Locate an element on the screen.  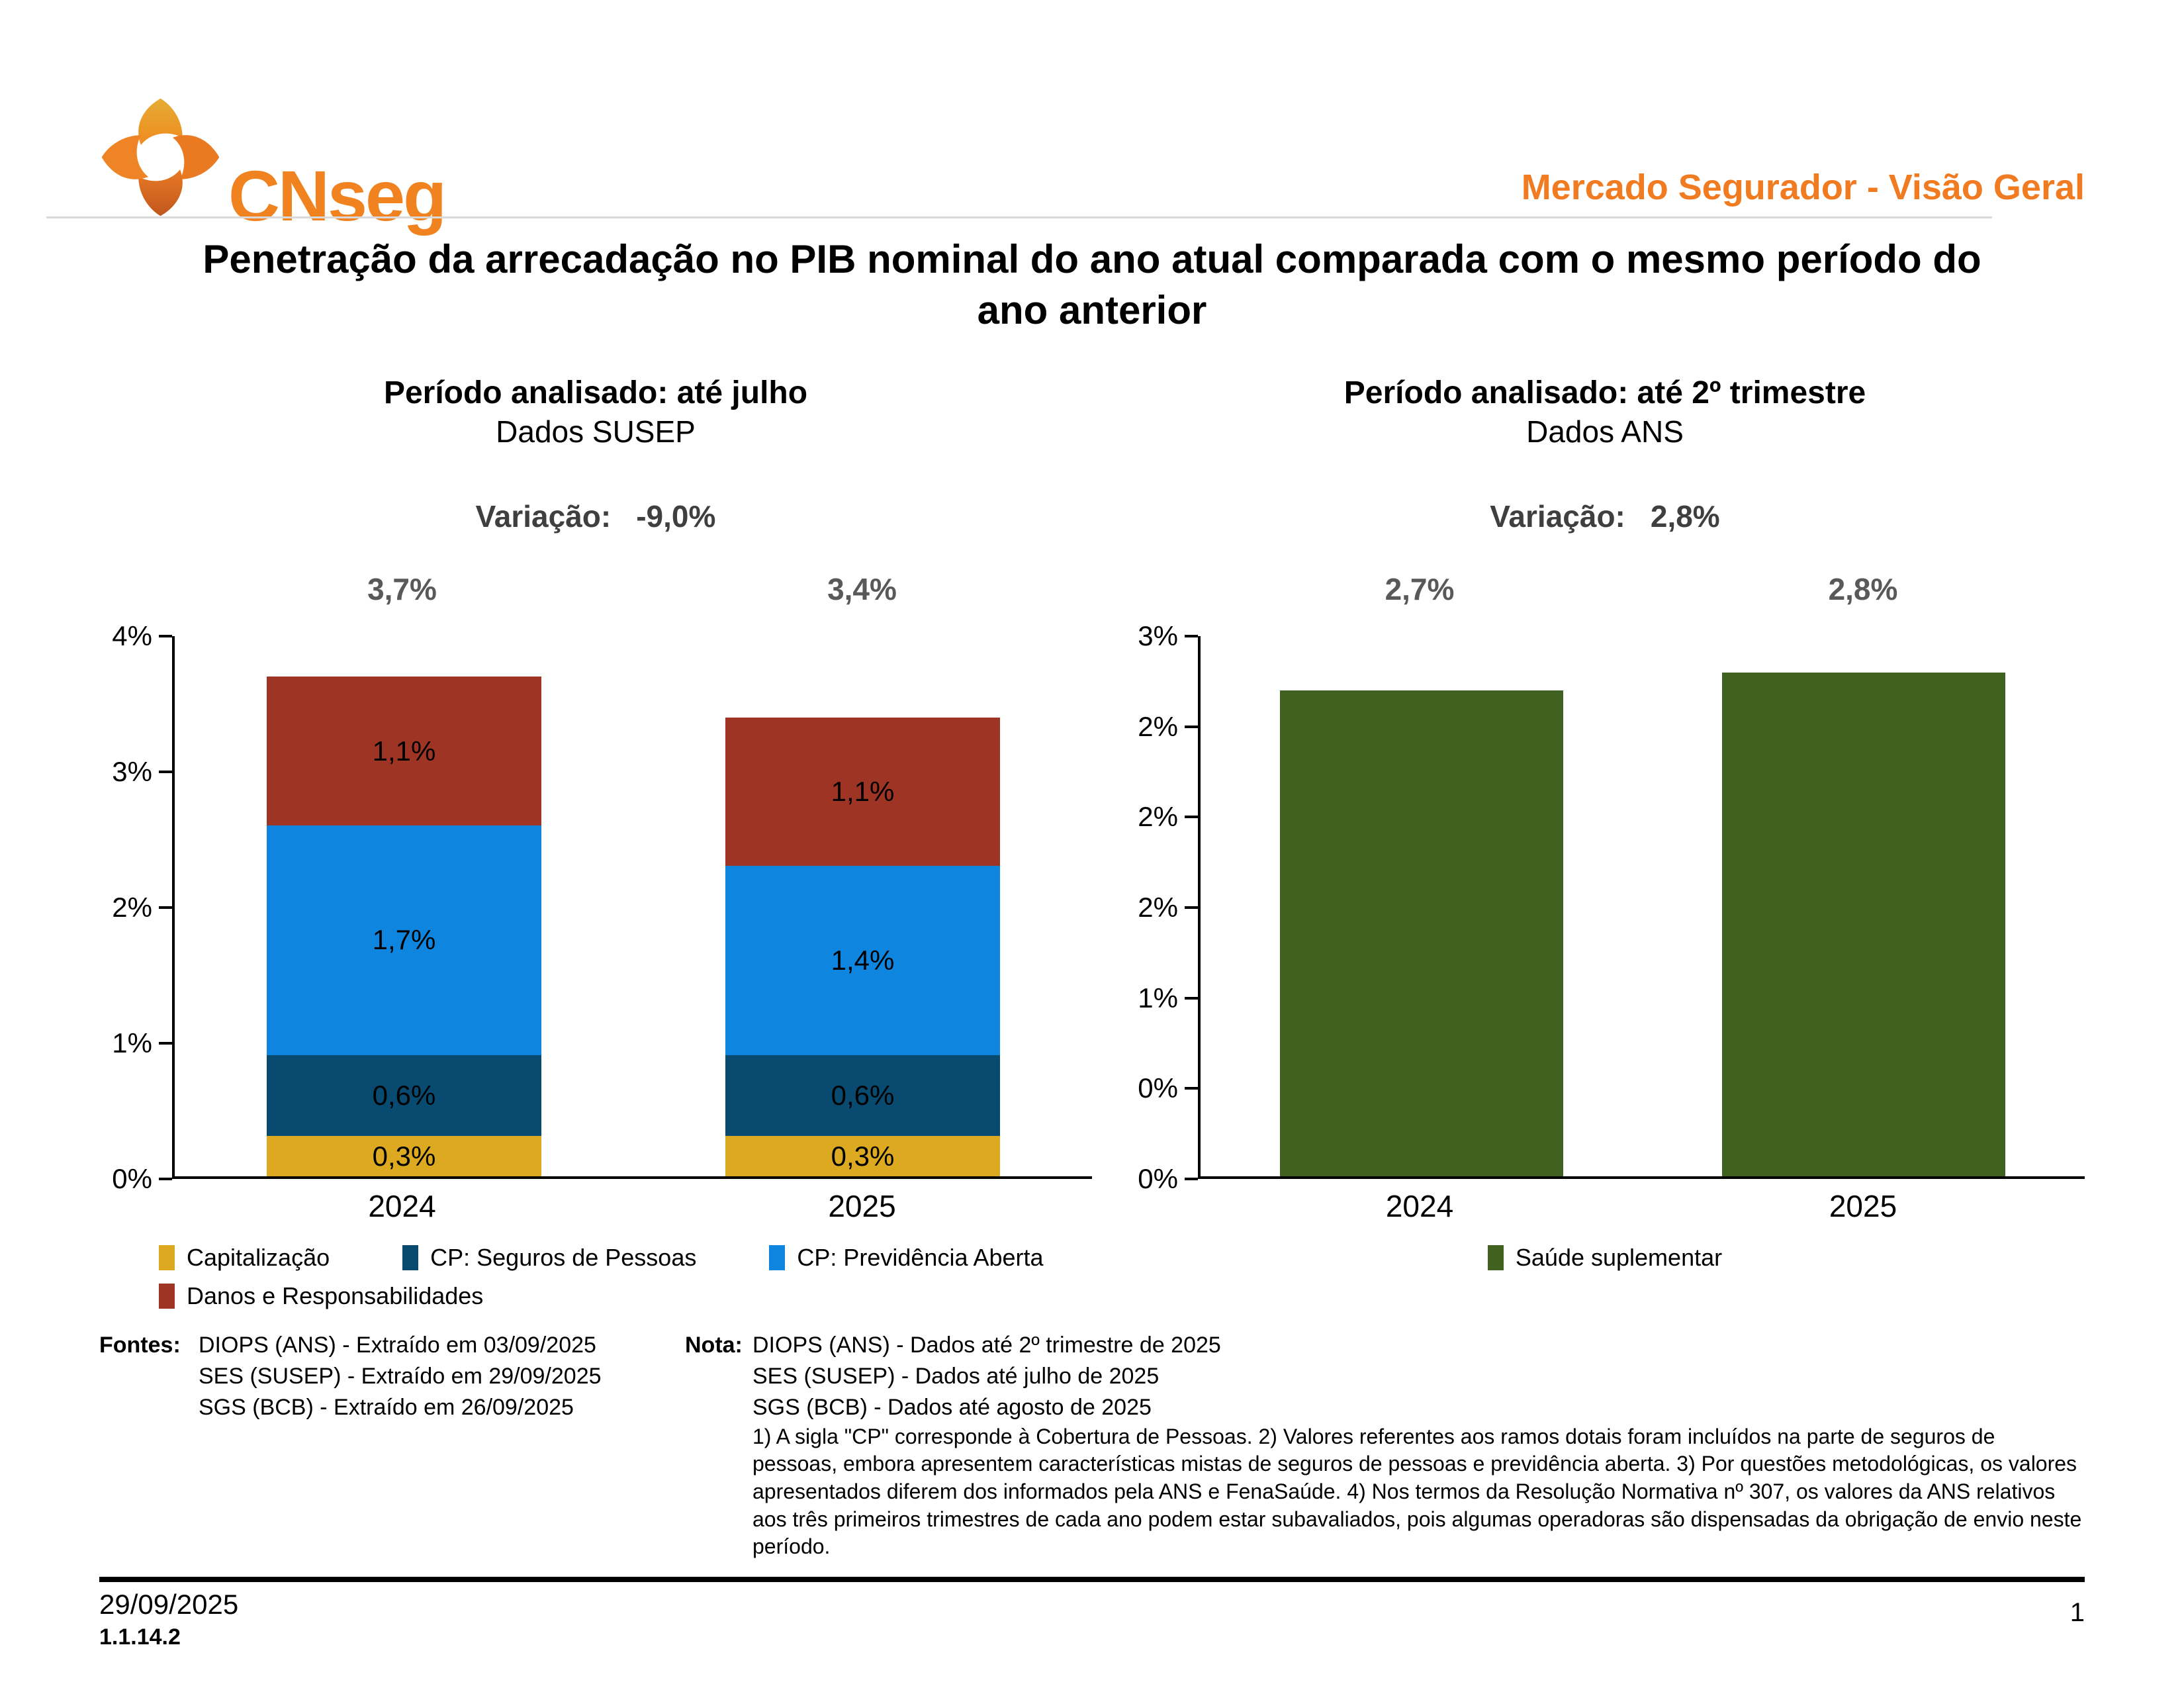
bar-column: 0,3% 0,6% 1,4% 1,1% is located at coordinates (862, 906).